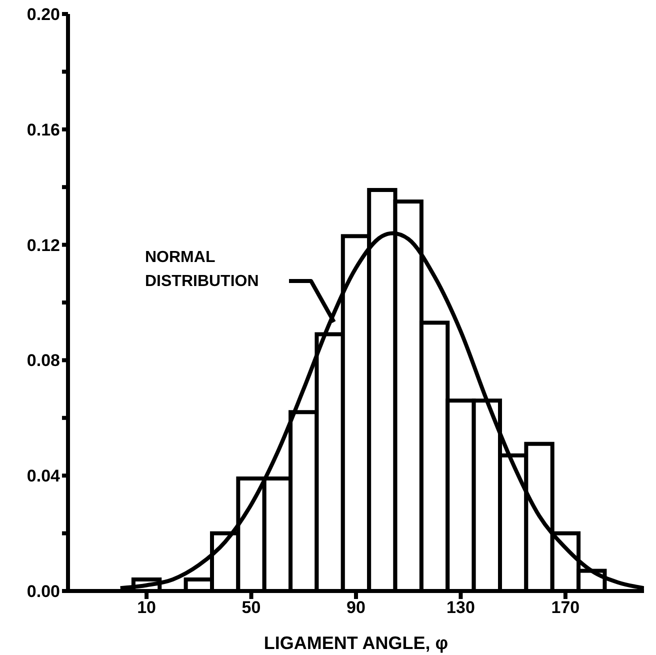 The width and height of the screenshot is (656, 655). I want to click on y-tick-label: 0.12, so click(43, 245).